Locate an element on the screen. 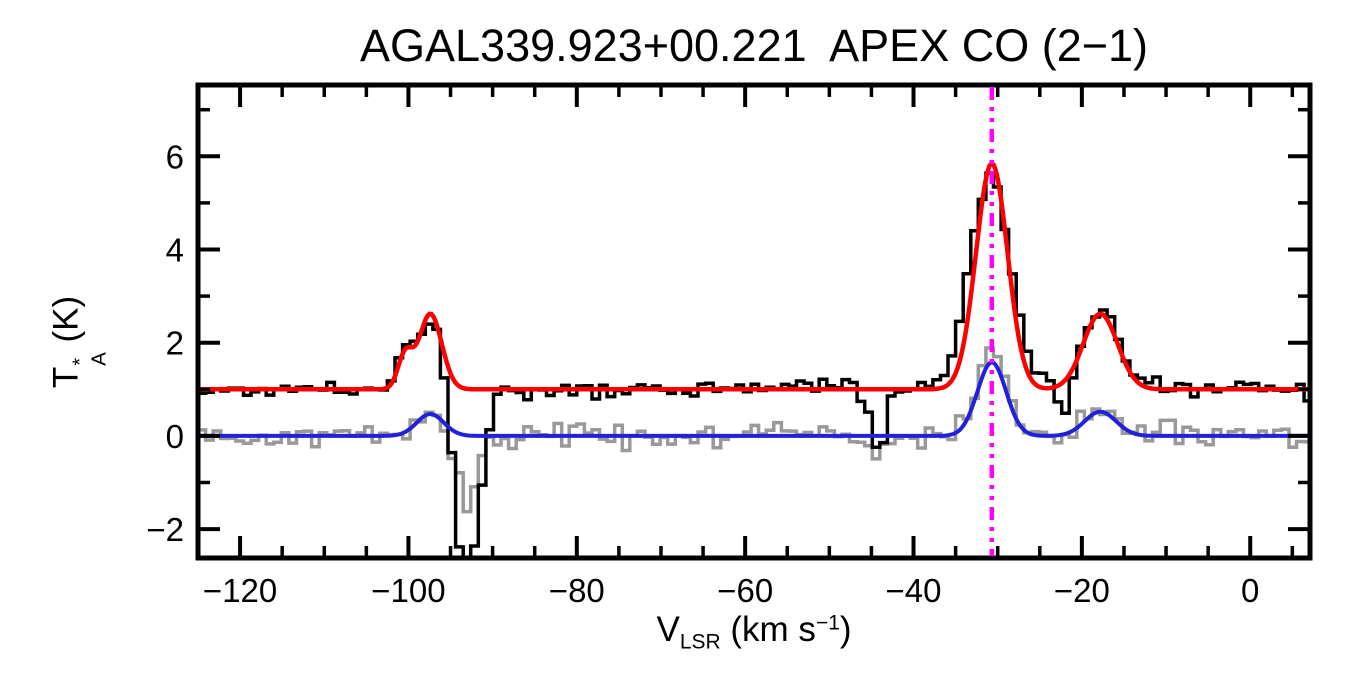 The width and height of the screenshot is (1350, 675). x-tick-label: −80 is located at coordinates (577, 590).